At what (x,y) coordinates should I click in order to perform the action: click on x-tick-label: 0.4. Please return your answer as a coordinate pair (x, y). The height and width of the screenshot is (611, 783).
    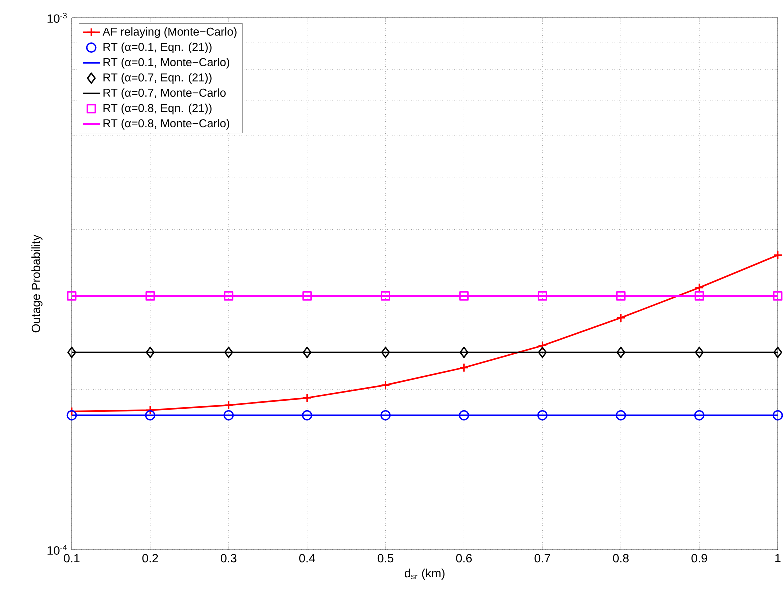
    Looking at the image, I should click on (307, 558).